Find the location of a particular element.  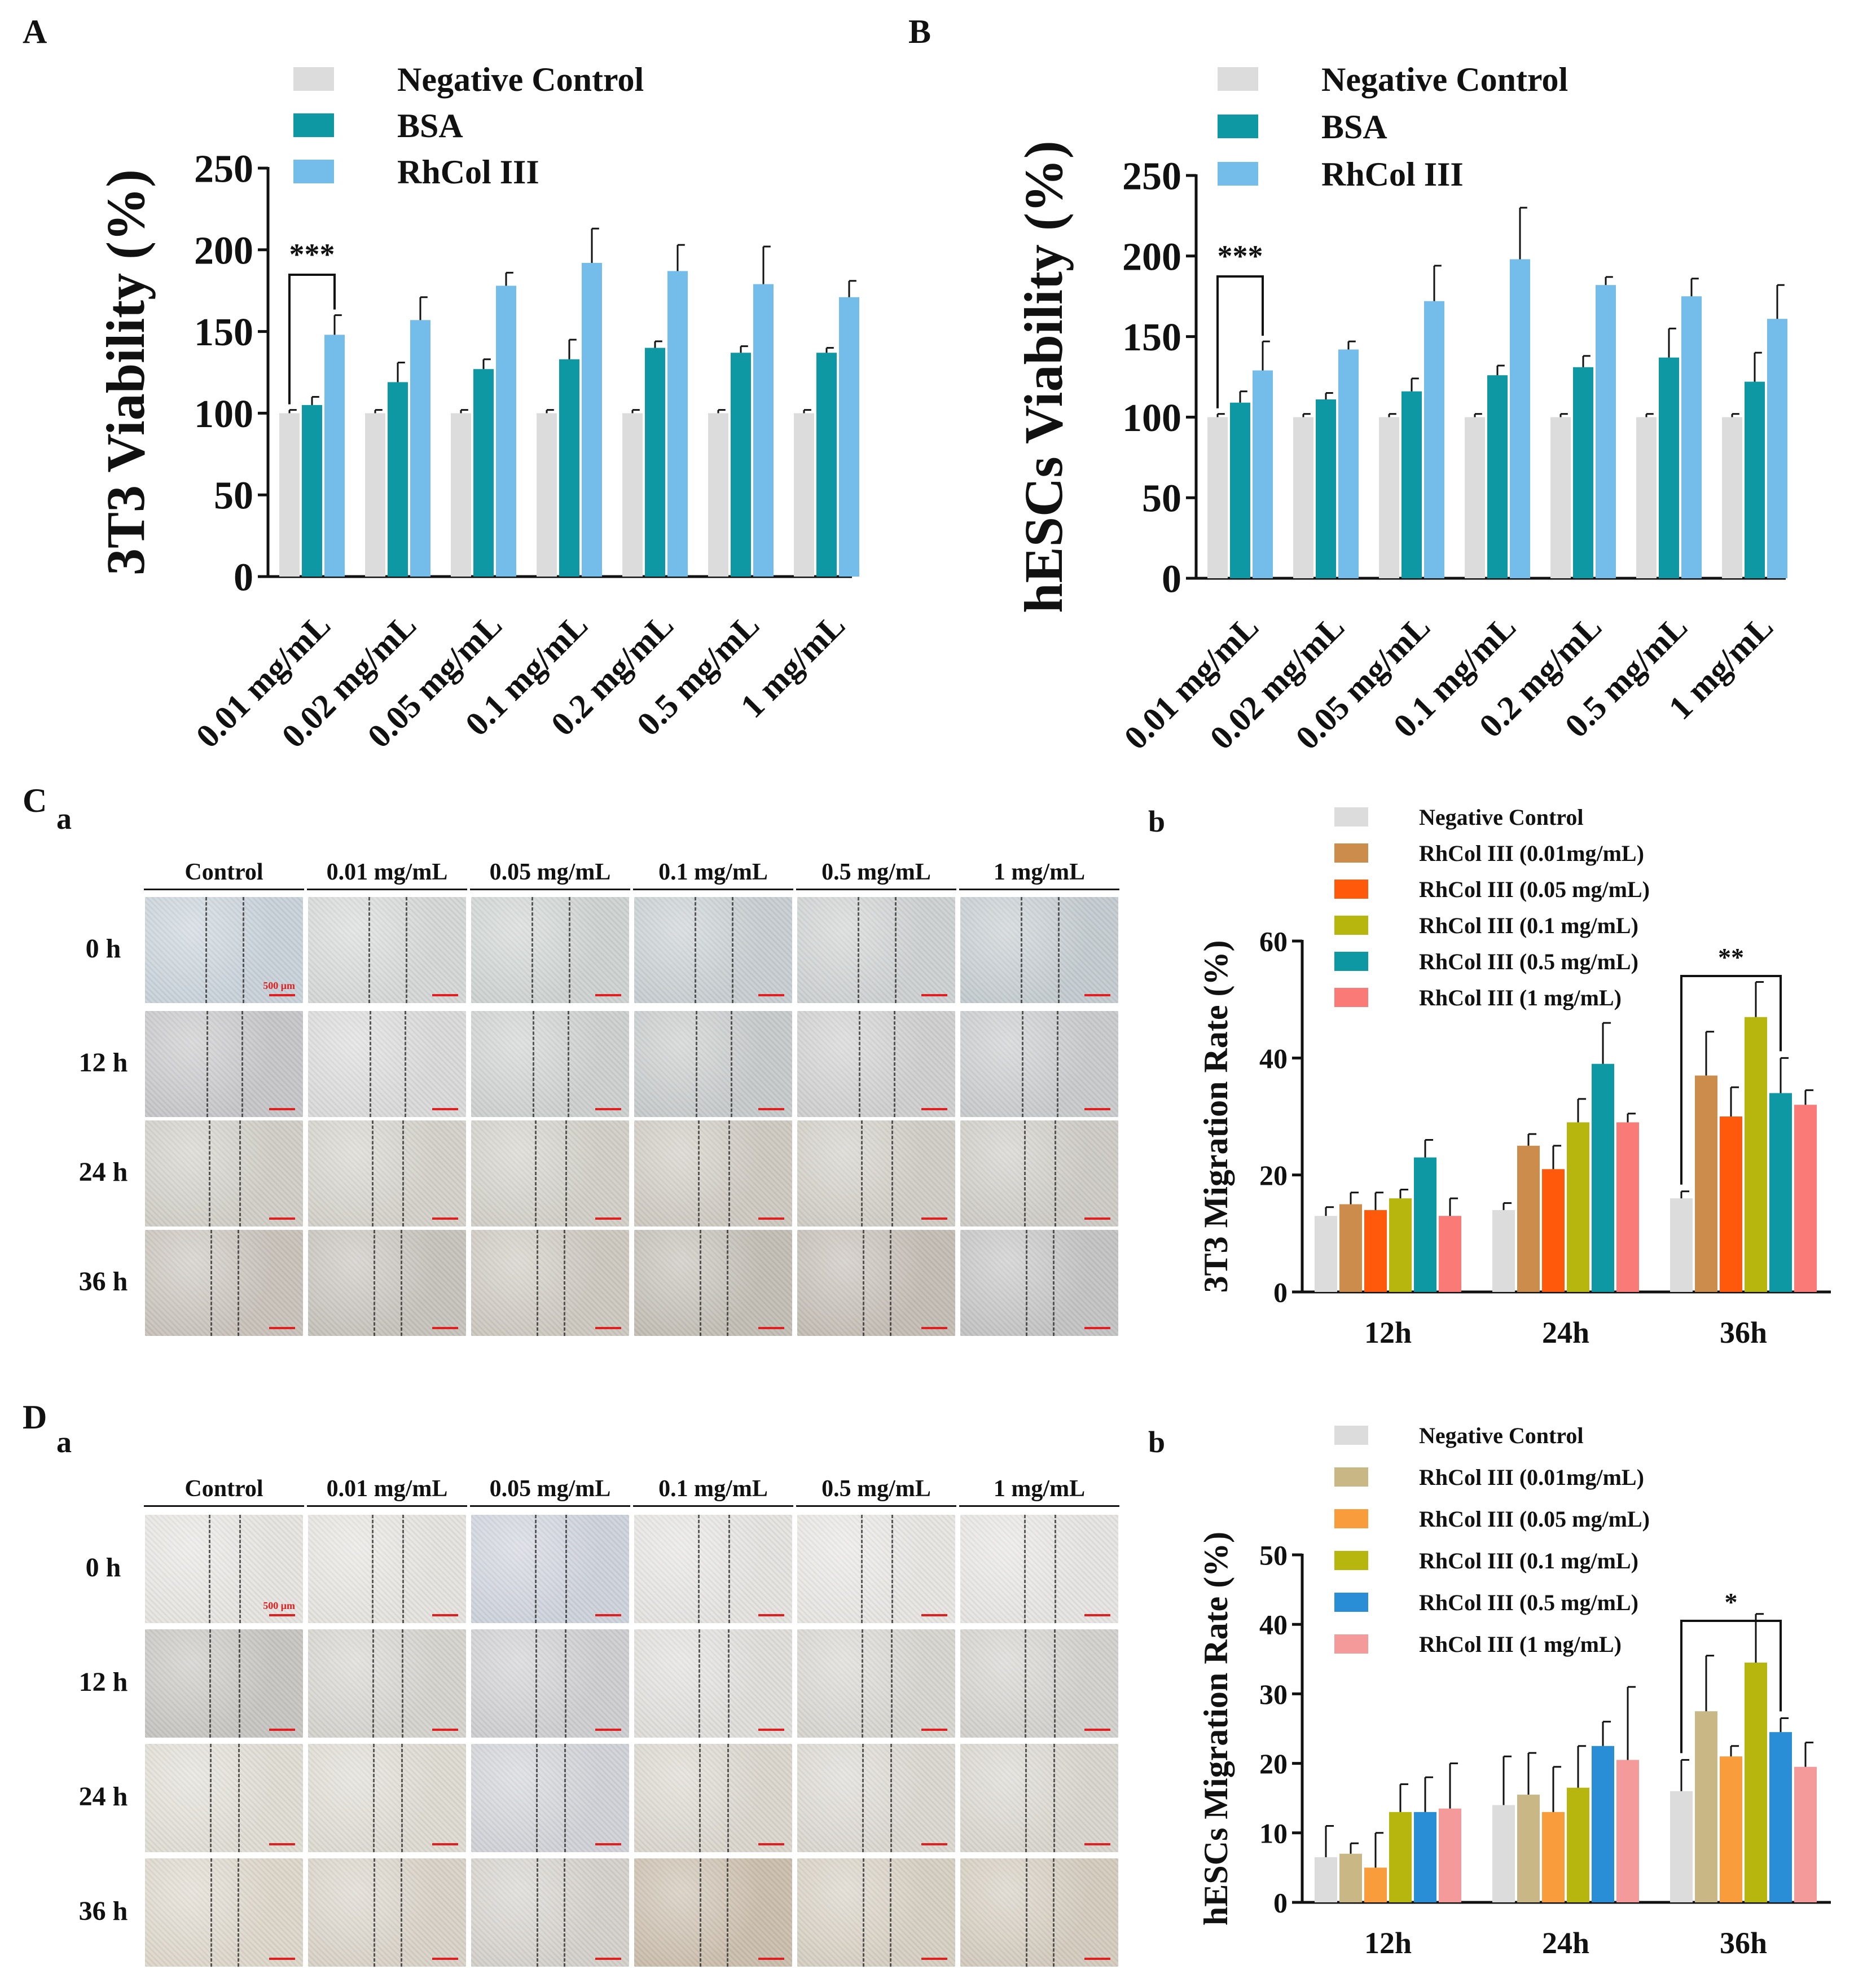

y-tick-label: 0 is located at coordinates (1280, 1292).